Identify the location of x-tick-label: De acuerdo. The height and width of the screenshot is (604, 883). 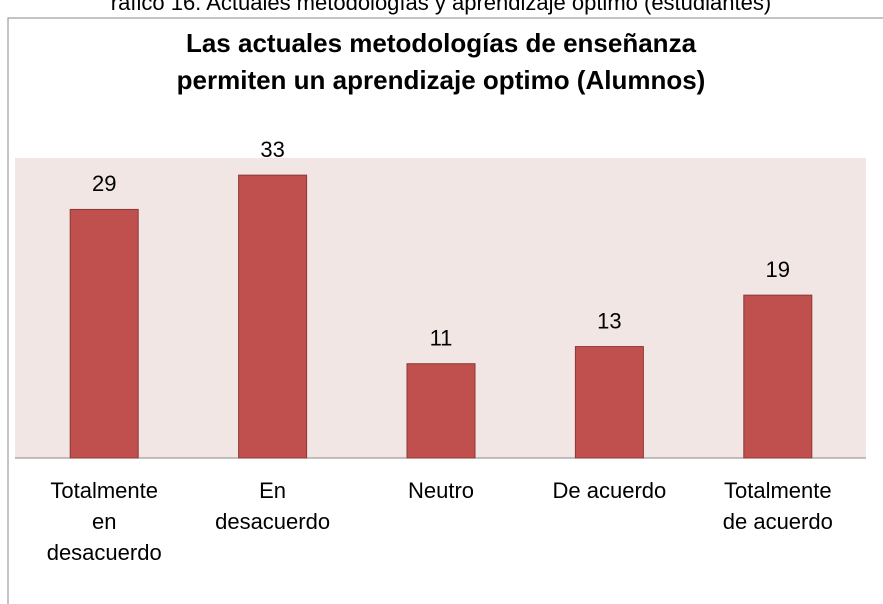
(610, 490).